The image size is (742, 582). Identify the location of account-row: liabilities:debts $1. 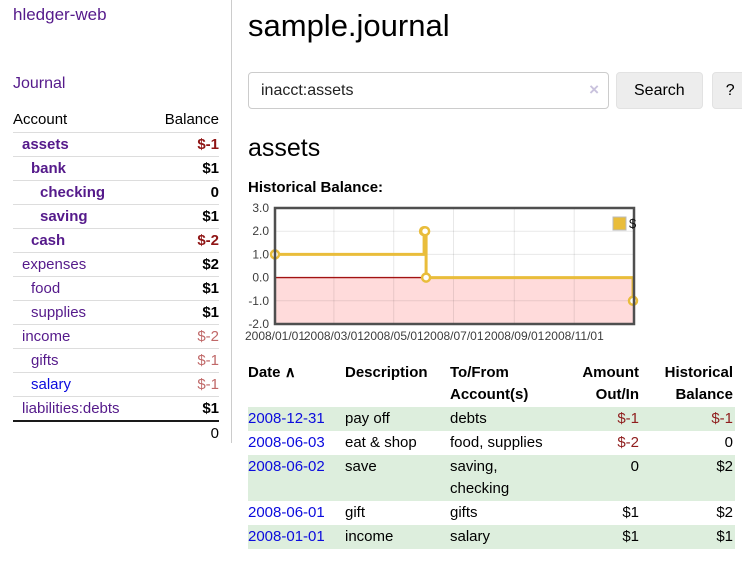
(116, 409).